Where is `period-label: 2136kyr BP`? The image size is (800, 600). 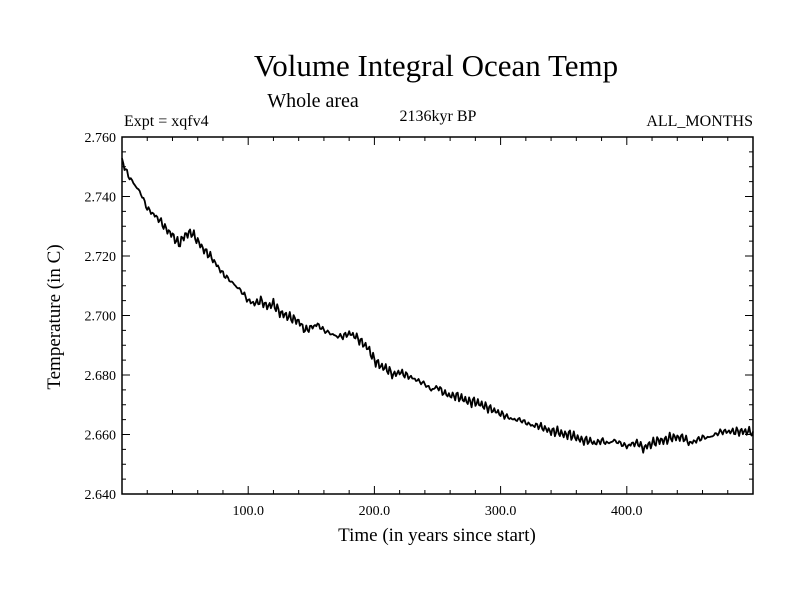
period-label: 2136kyr BP is located at coordinates (438, 116).